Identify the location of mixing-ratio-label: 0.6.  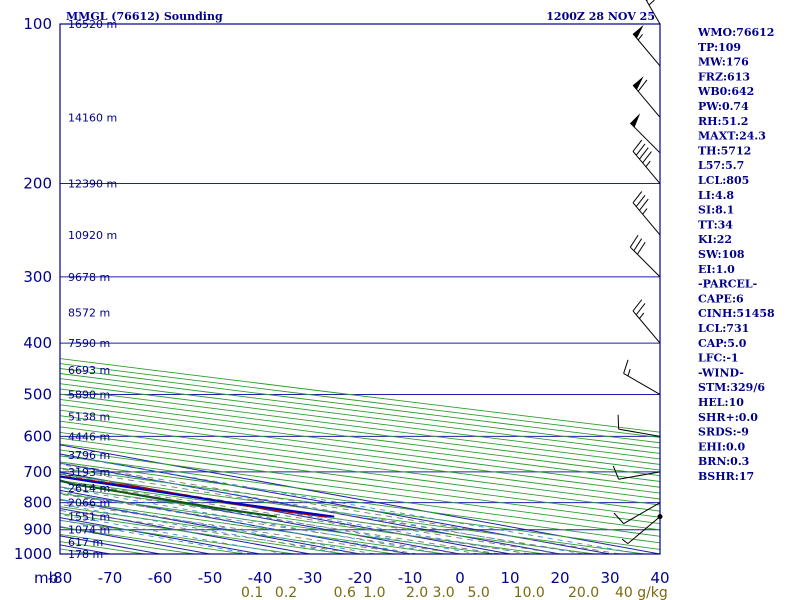
(345, 592).